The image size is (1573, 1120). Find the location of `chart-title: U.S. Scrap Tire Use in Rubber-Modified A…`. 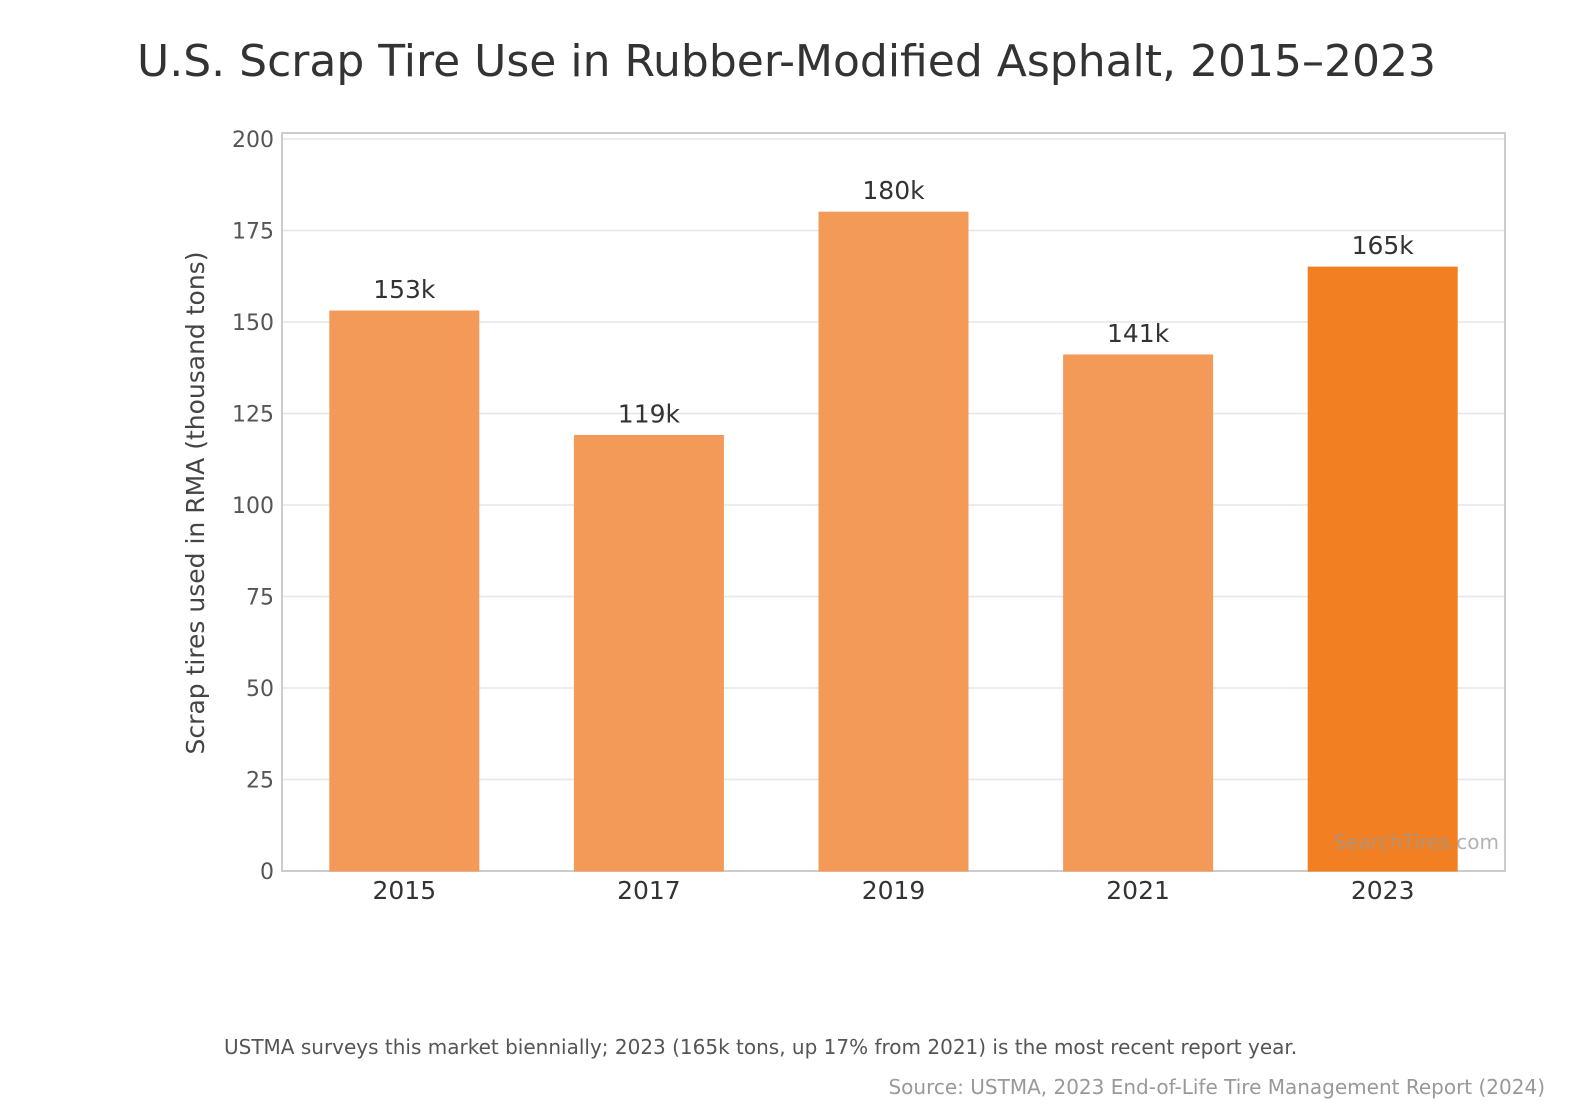

chart-title: U.S. Scrap Tire Use in Rubber-Modified A… is located at coordinates (786, 61).